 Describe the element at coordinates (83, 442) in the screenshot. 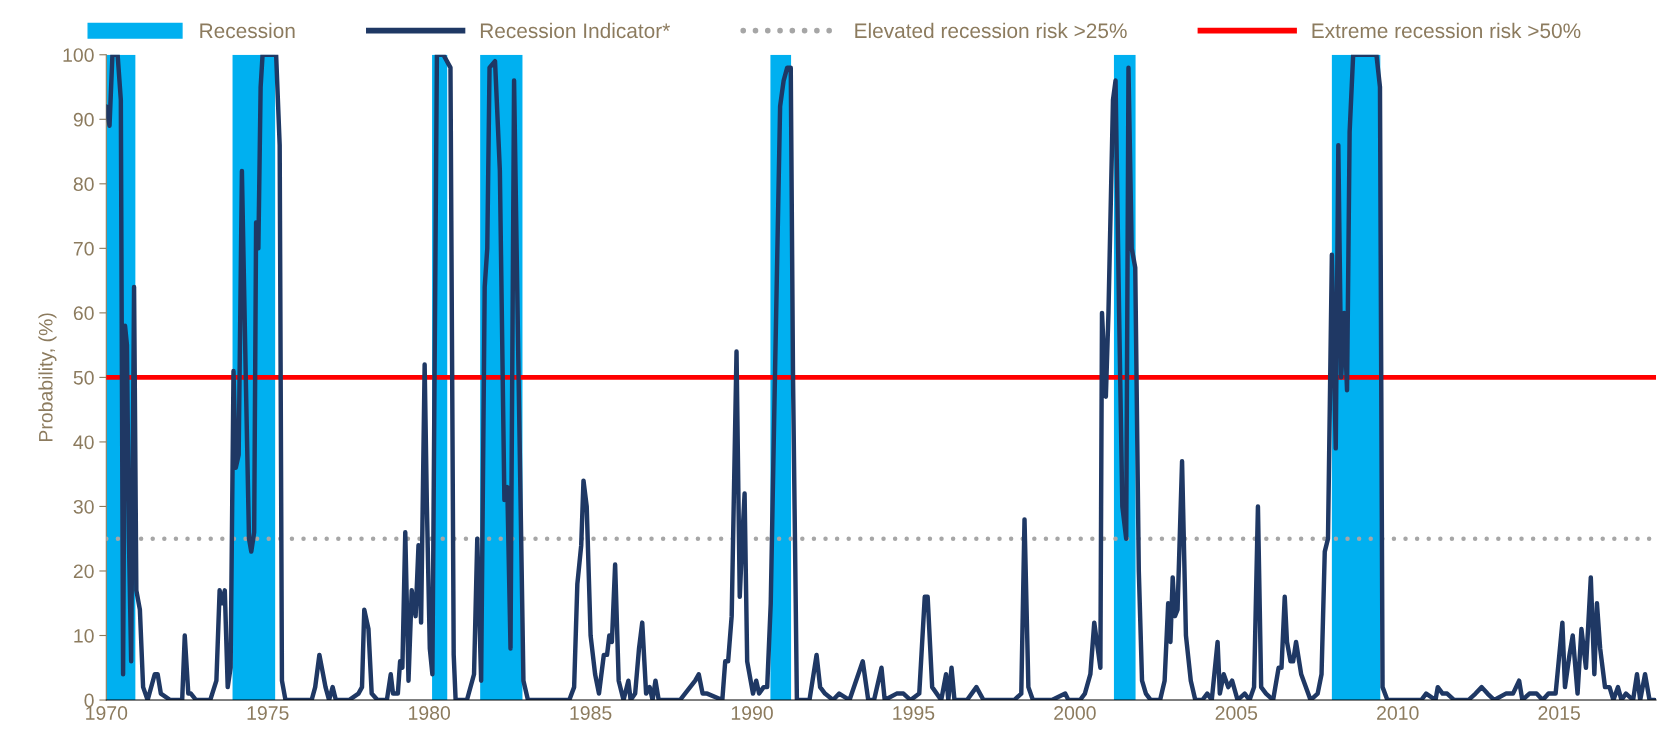

I see `y-tick-label: 40` at that location.